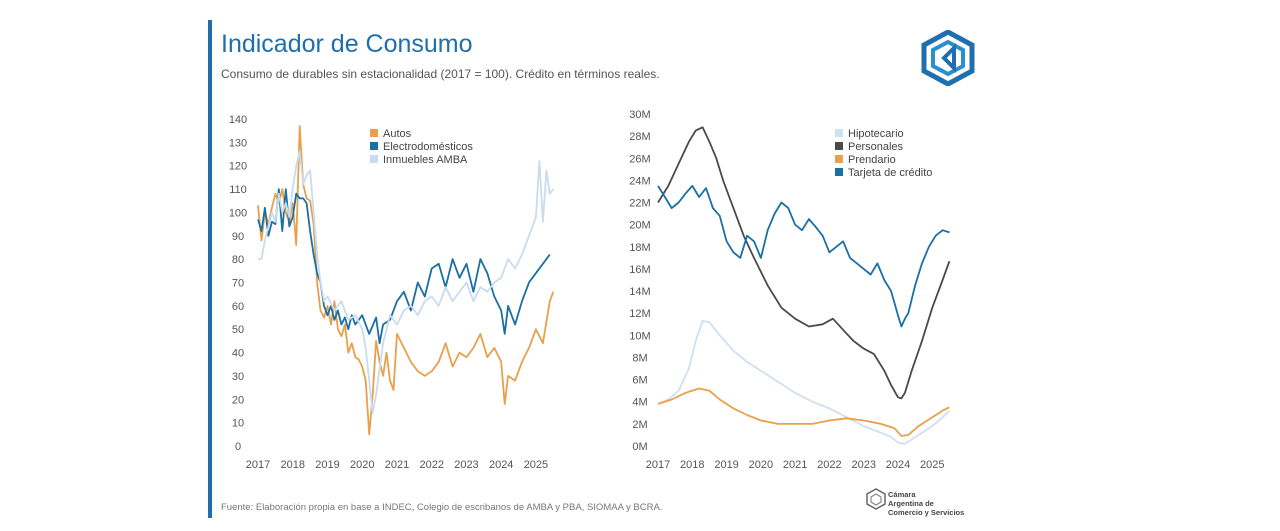 This screenshot has width=1280, height=531. What do you see at coordinates (347, 44) in the screenshot?
I see `page-title: Indicador de Consumo` at bounding box center [347, 44].